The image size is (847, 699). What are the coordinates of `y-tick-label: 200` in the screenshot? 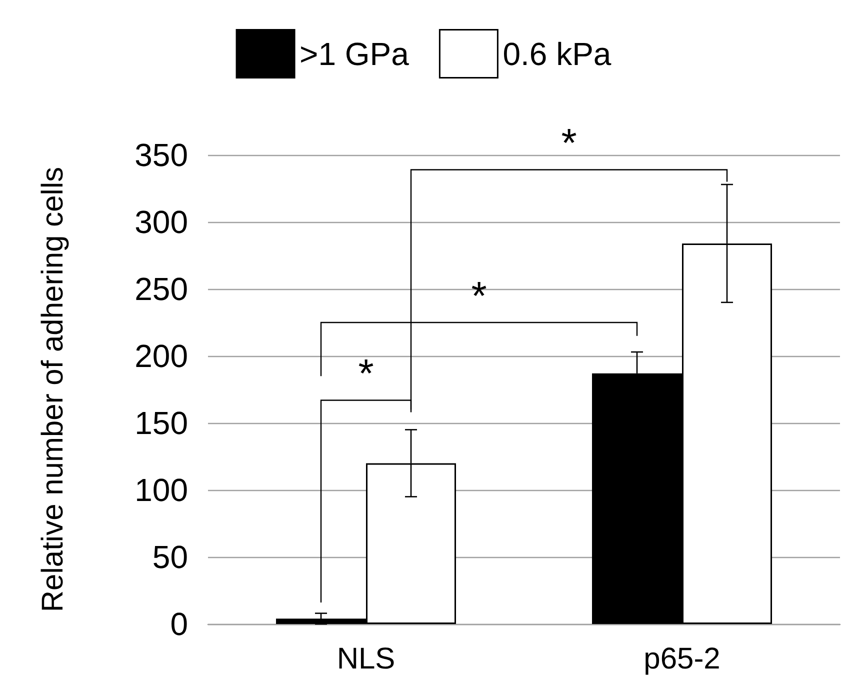 It's located at (161, 356).